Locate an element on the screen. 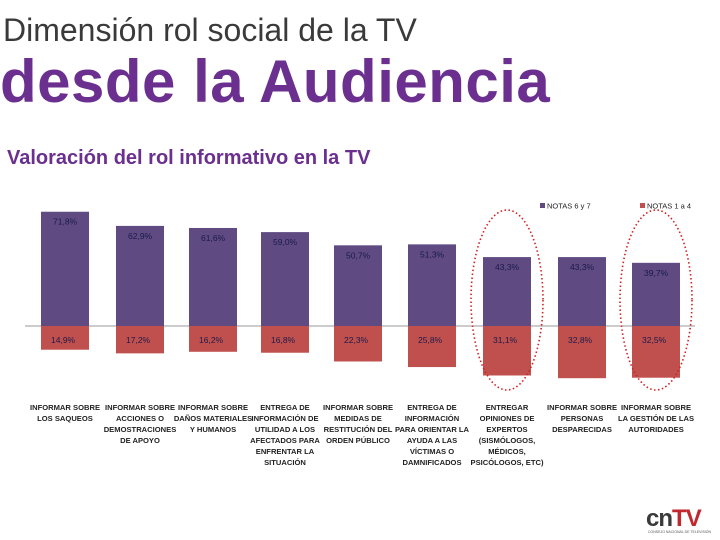  category-label: ACCIONES O is located at coordinates (140, 418).